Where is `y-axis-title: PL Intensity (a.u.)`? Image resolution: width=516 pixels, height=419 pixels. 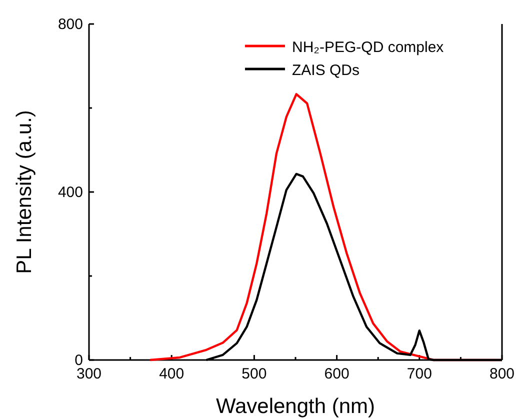
y-axis-title: PL Intensity (a.u.) is located at coordinates (24, 192).